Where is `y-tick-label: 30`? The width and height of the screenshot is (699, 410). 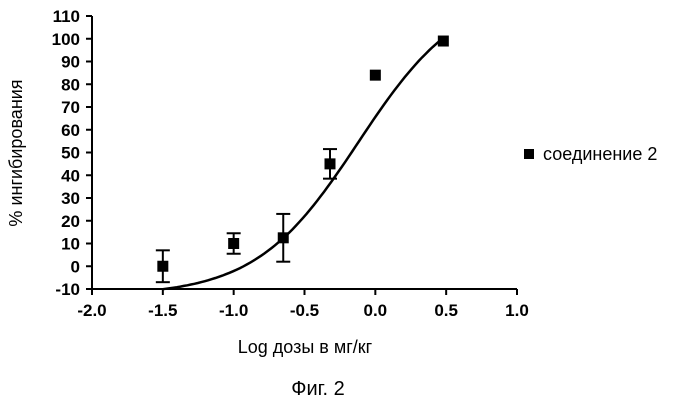 y-tick-label: 30 is located at coordinates (70, 198).